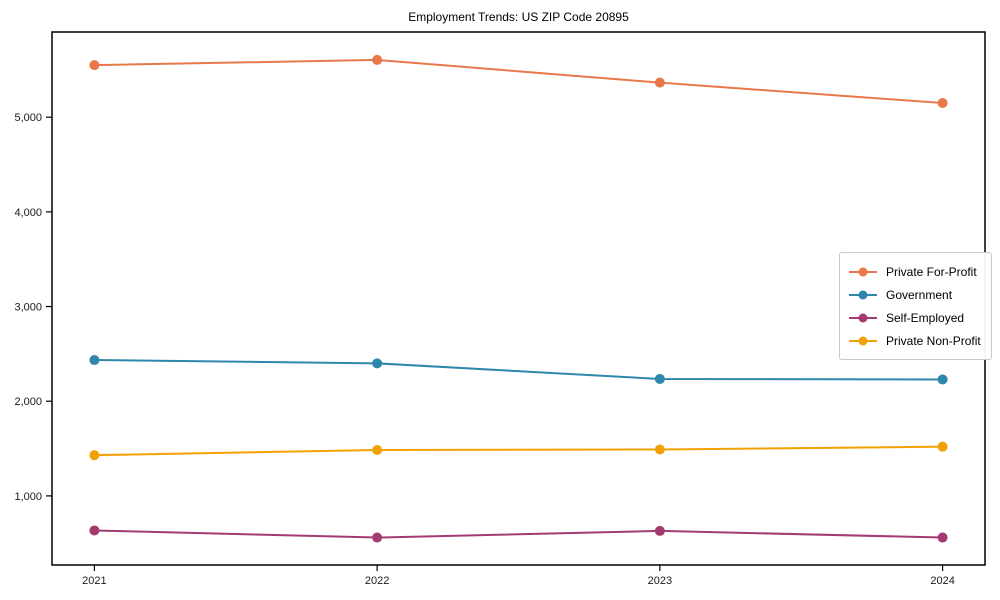 This screenshot has height=600, width=1000. I want to click on legend-item: Government, so click(914, 294).